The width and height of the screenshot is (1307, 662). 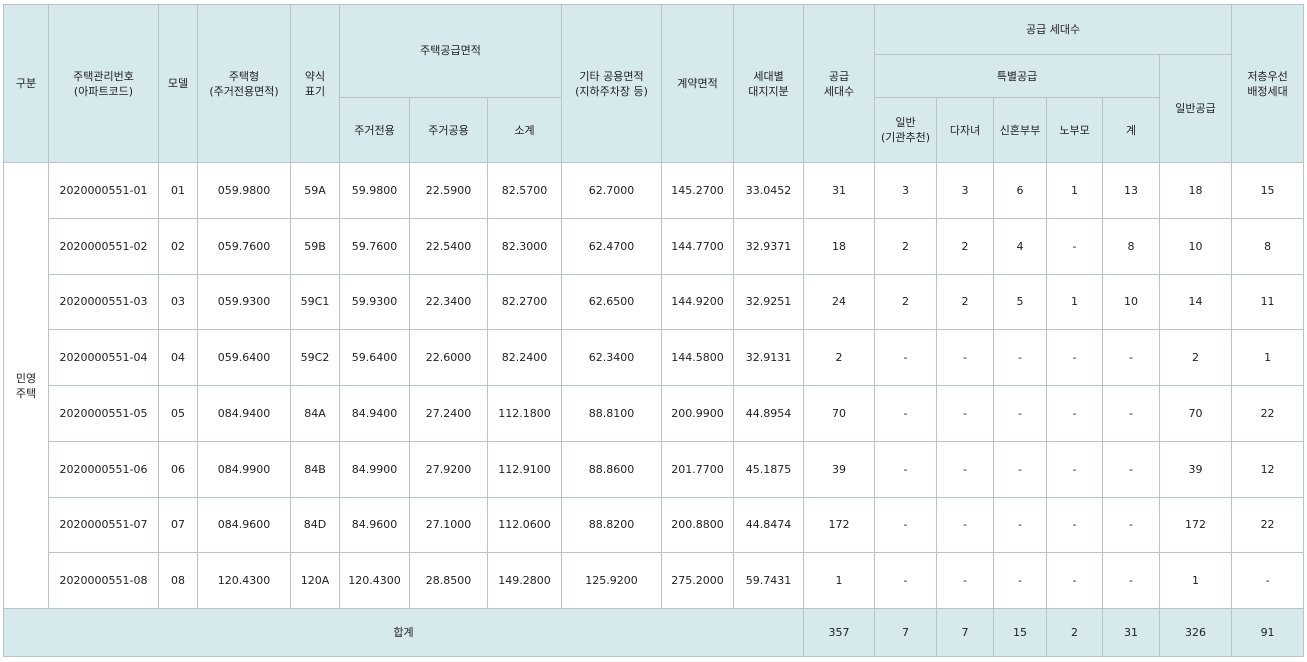 What do you see at coordinates (1020, 632) in the screenshot?
I see `total-newlywed: 15` at bounding box center [1020, 632].